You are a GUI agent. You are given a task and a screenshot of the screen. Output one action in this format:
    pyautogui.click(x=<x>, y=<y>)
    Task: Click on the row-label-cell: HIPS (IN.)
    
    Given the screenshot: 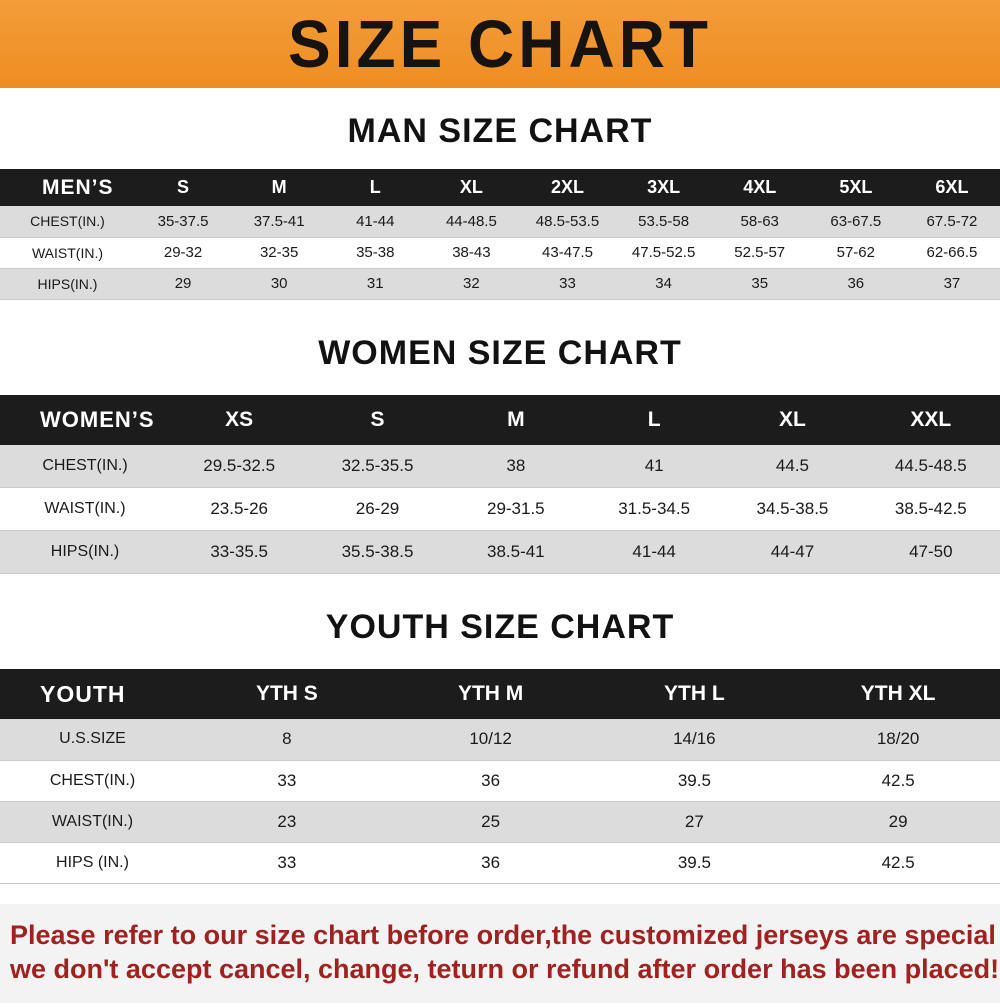 What is the action you would take?
    pyautogui.click(x=92, y=862)
    